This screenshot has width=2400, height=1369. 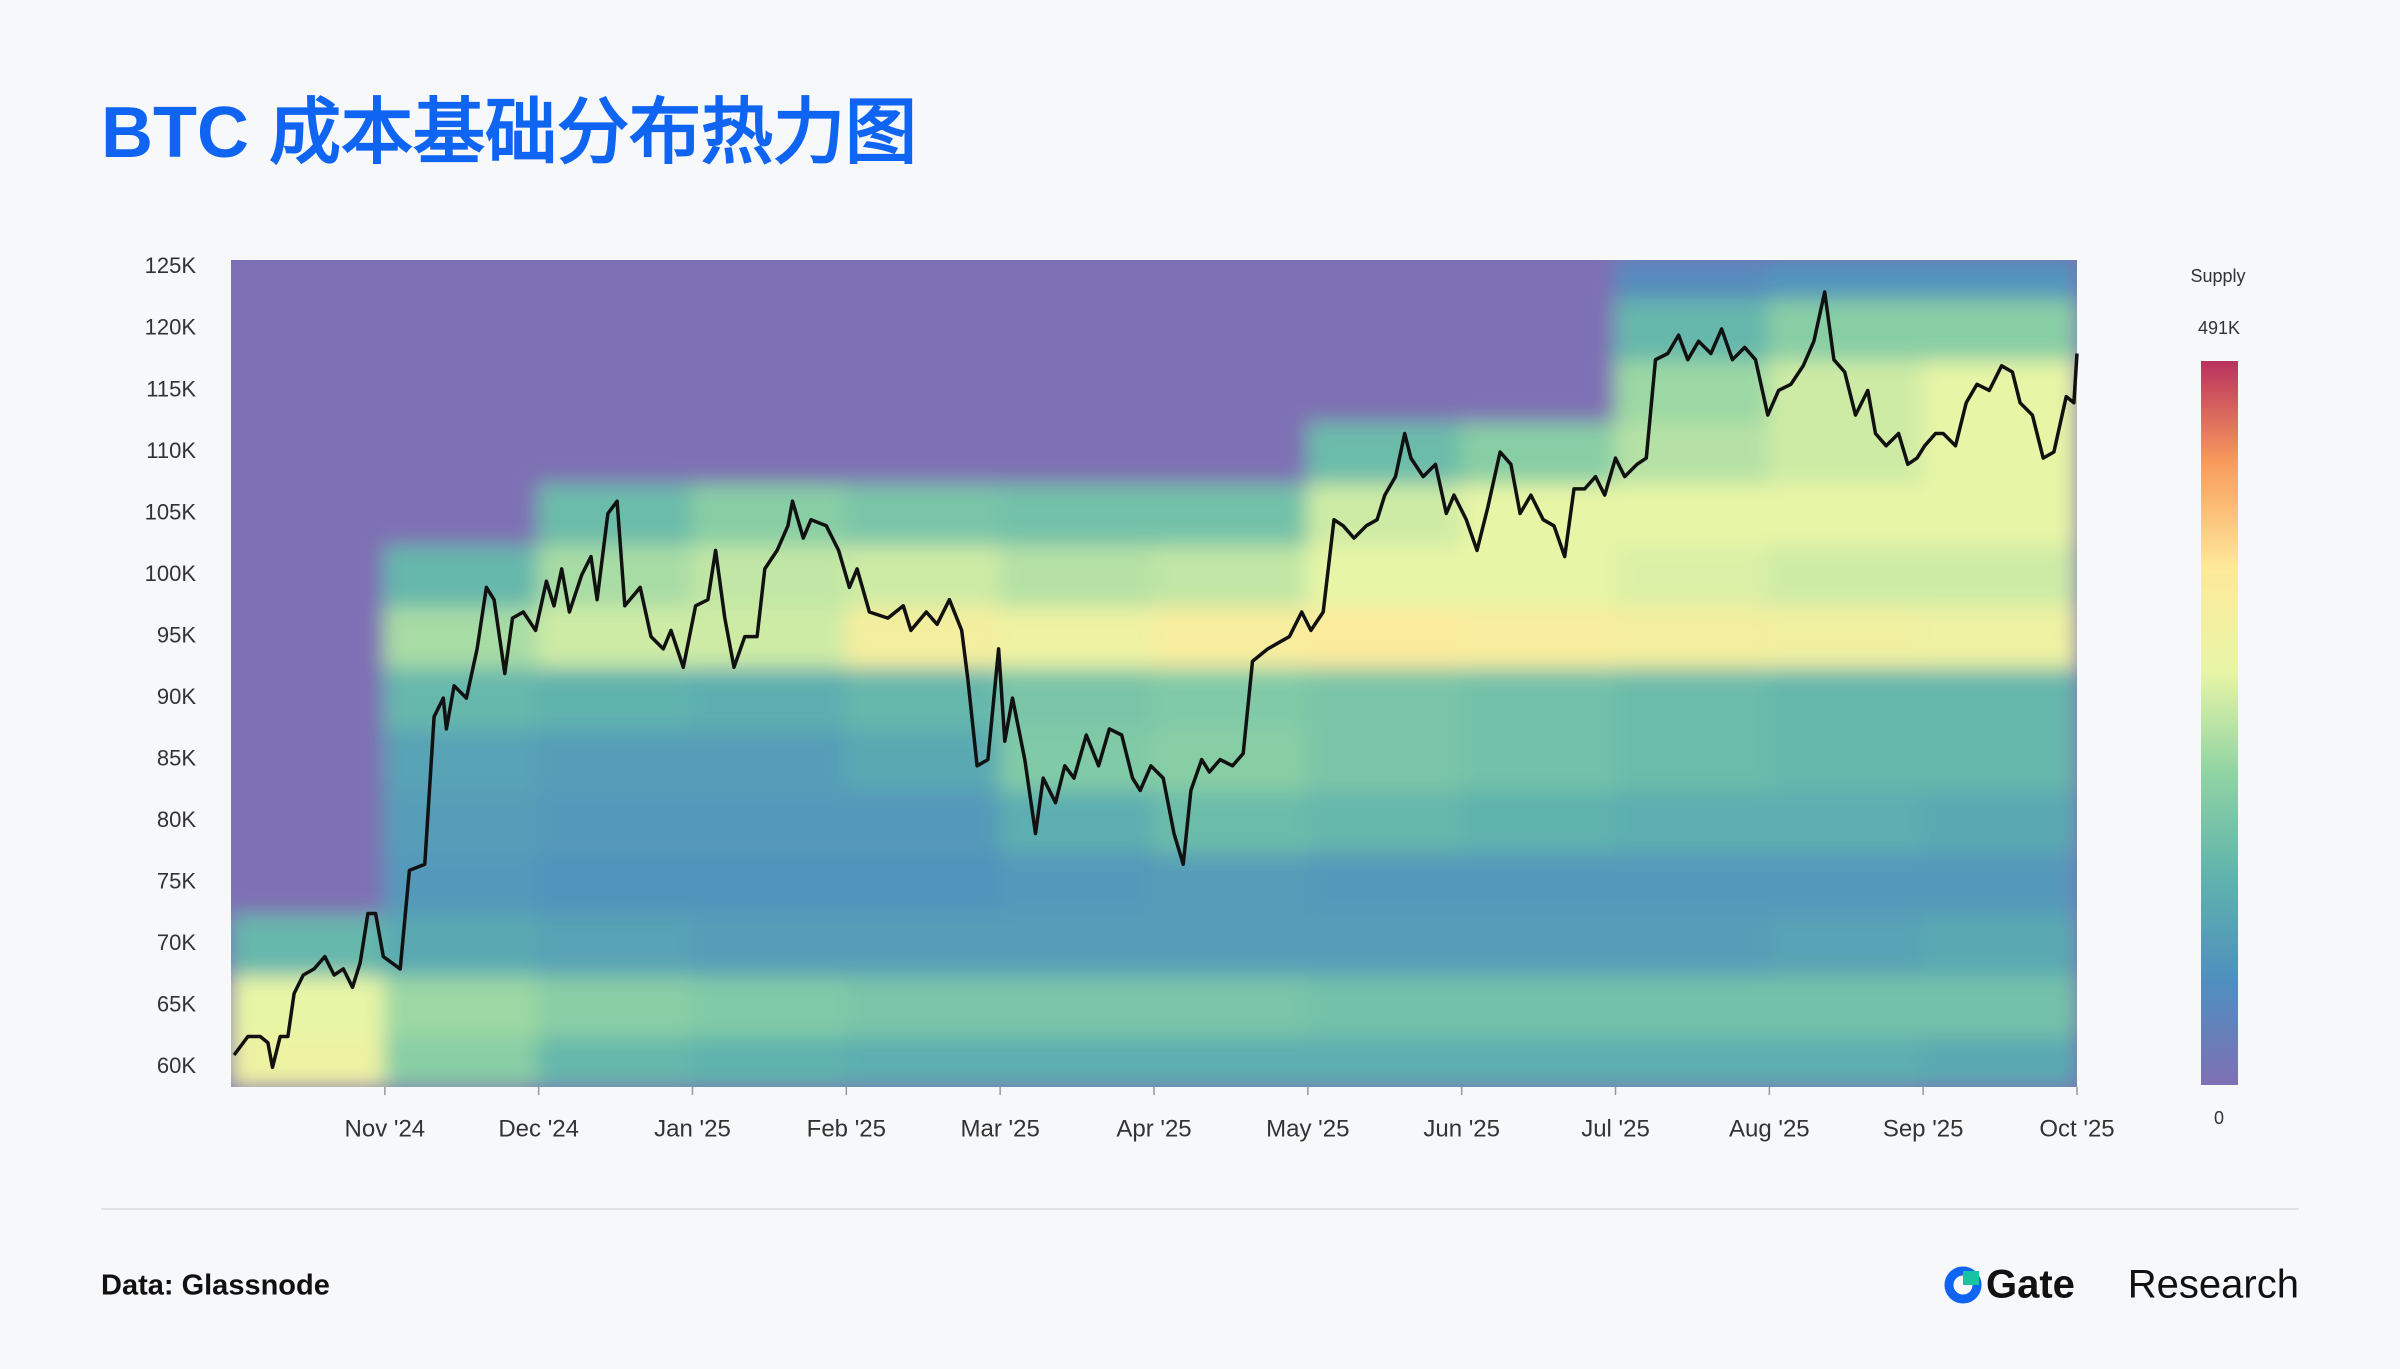 What do you see at coordinates (2121, 1285) in the screenshot?
I see `brand-logo: Gate Research` at bounding box center [2121, 1285].